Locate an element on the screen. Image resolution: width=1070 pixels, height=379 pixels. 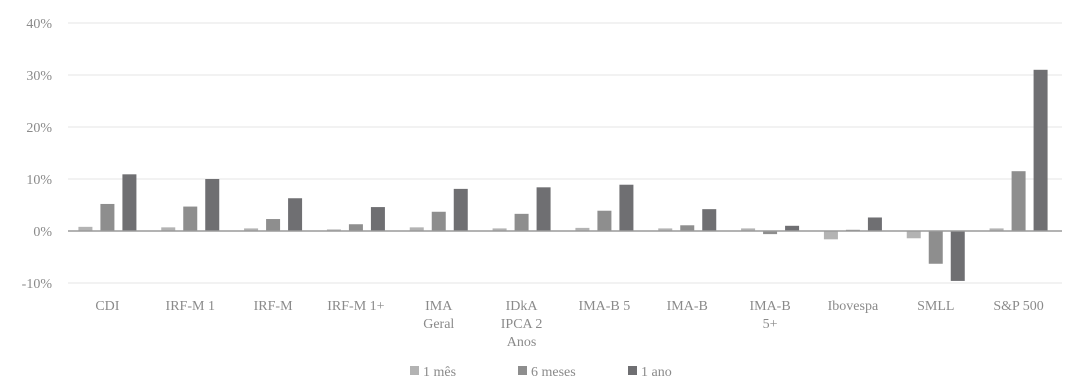
x-category-label-line: SMLL is located at coordinates (935, 306).